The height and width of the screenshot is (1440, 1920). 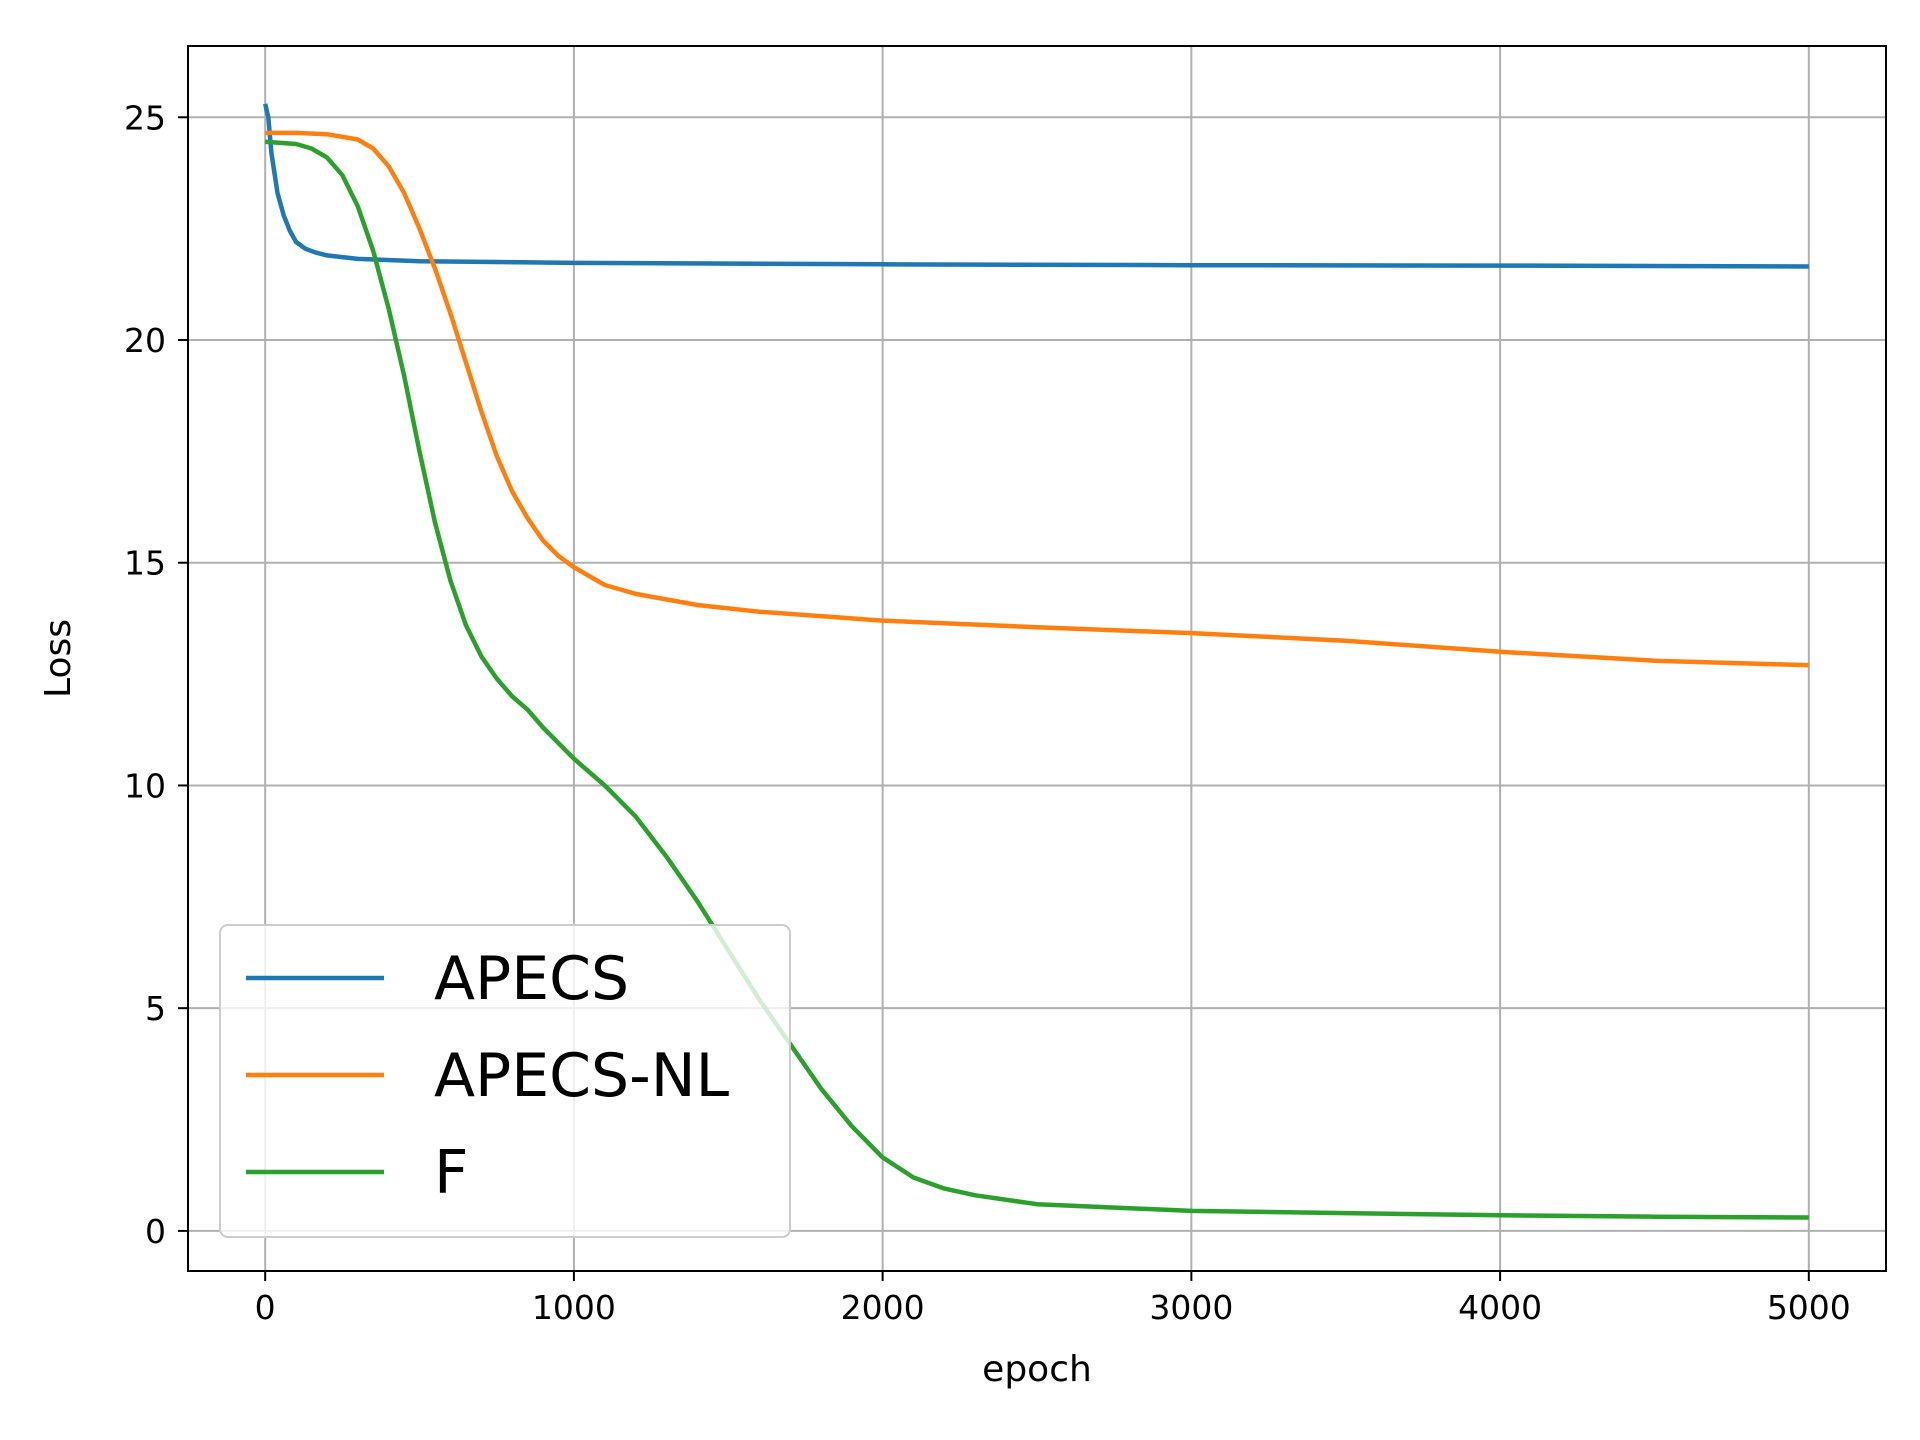 I want to click on legend-label: APECS, so click(x=531, y=979).